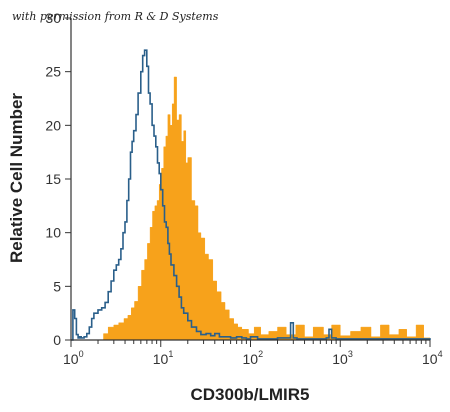  Describe the element at coordinates (350, 354) in the screenshot. I see `x-tick-exponent: 3` at that location.